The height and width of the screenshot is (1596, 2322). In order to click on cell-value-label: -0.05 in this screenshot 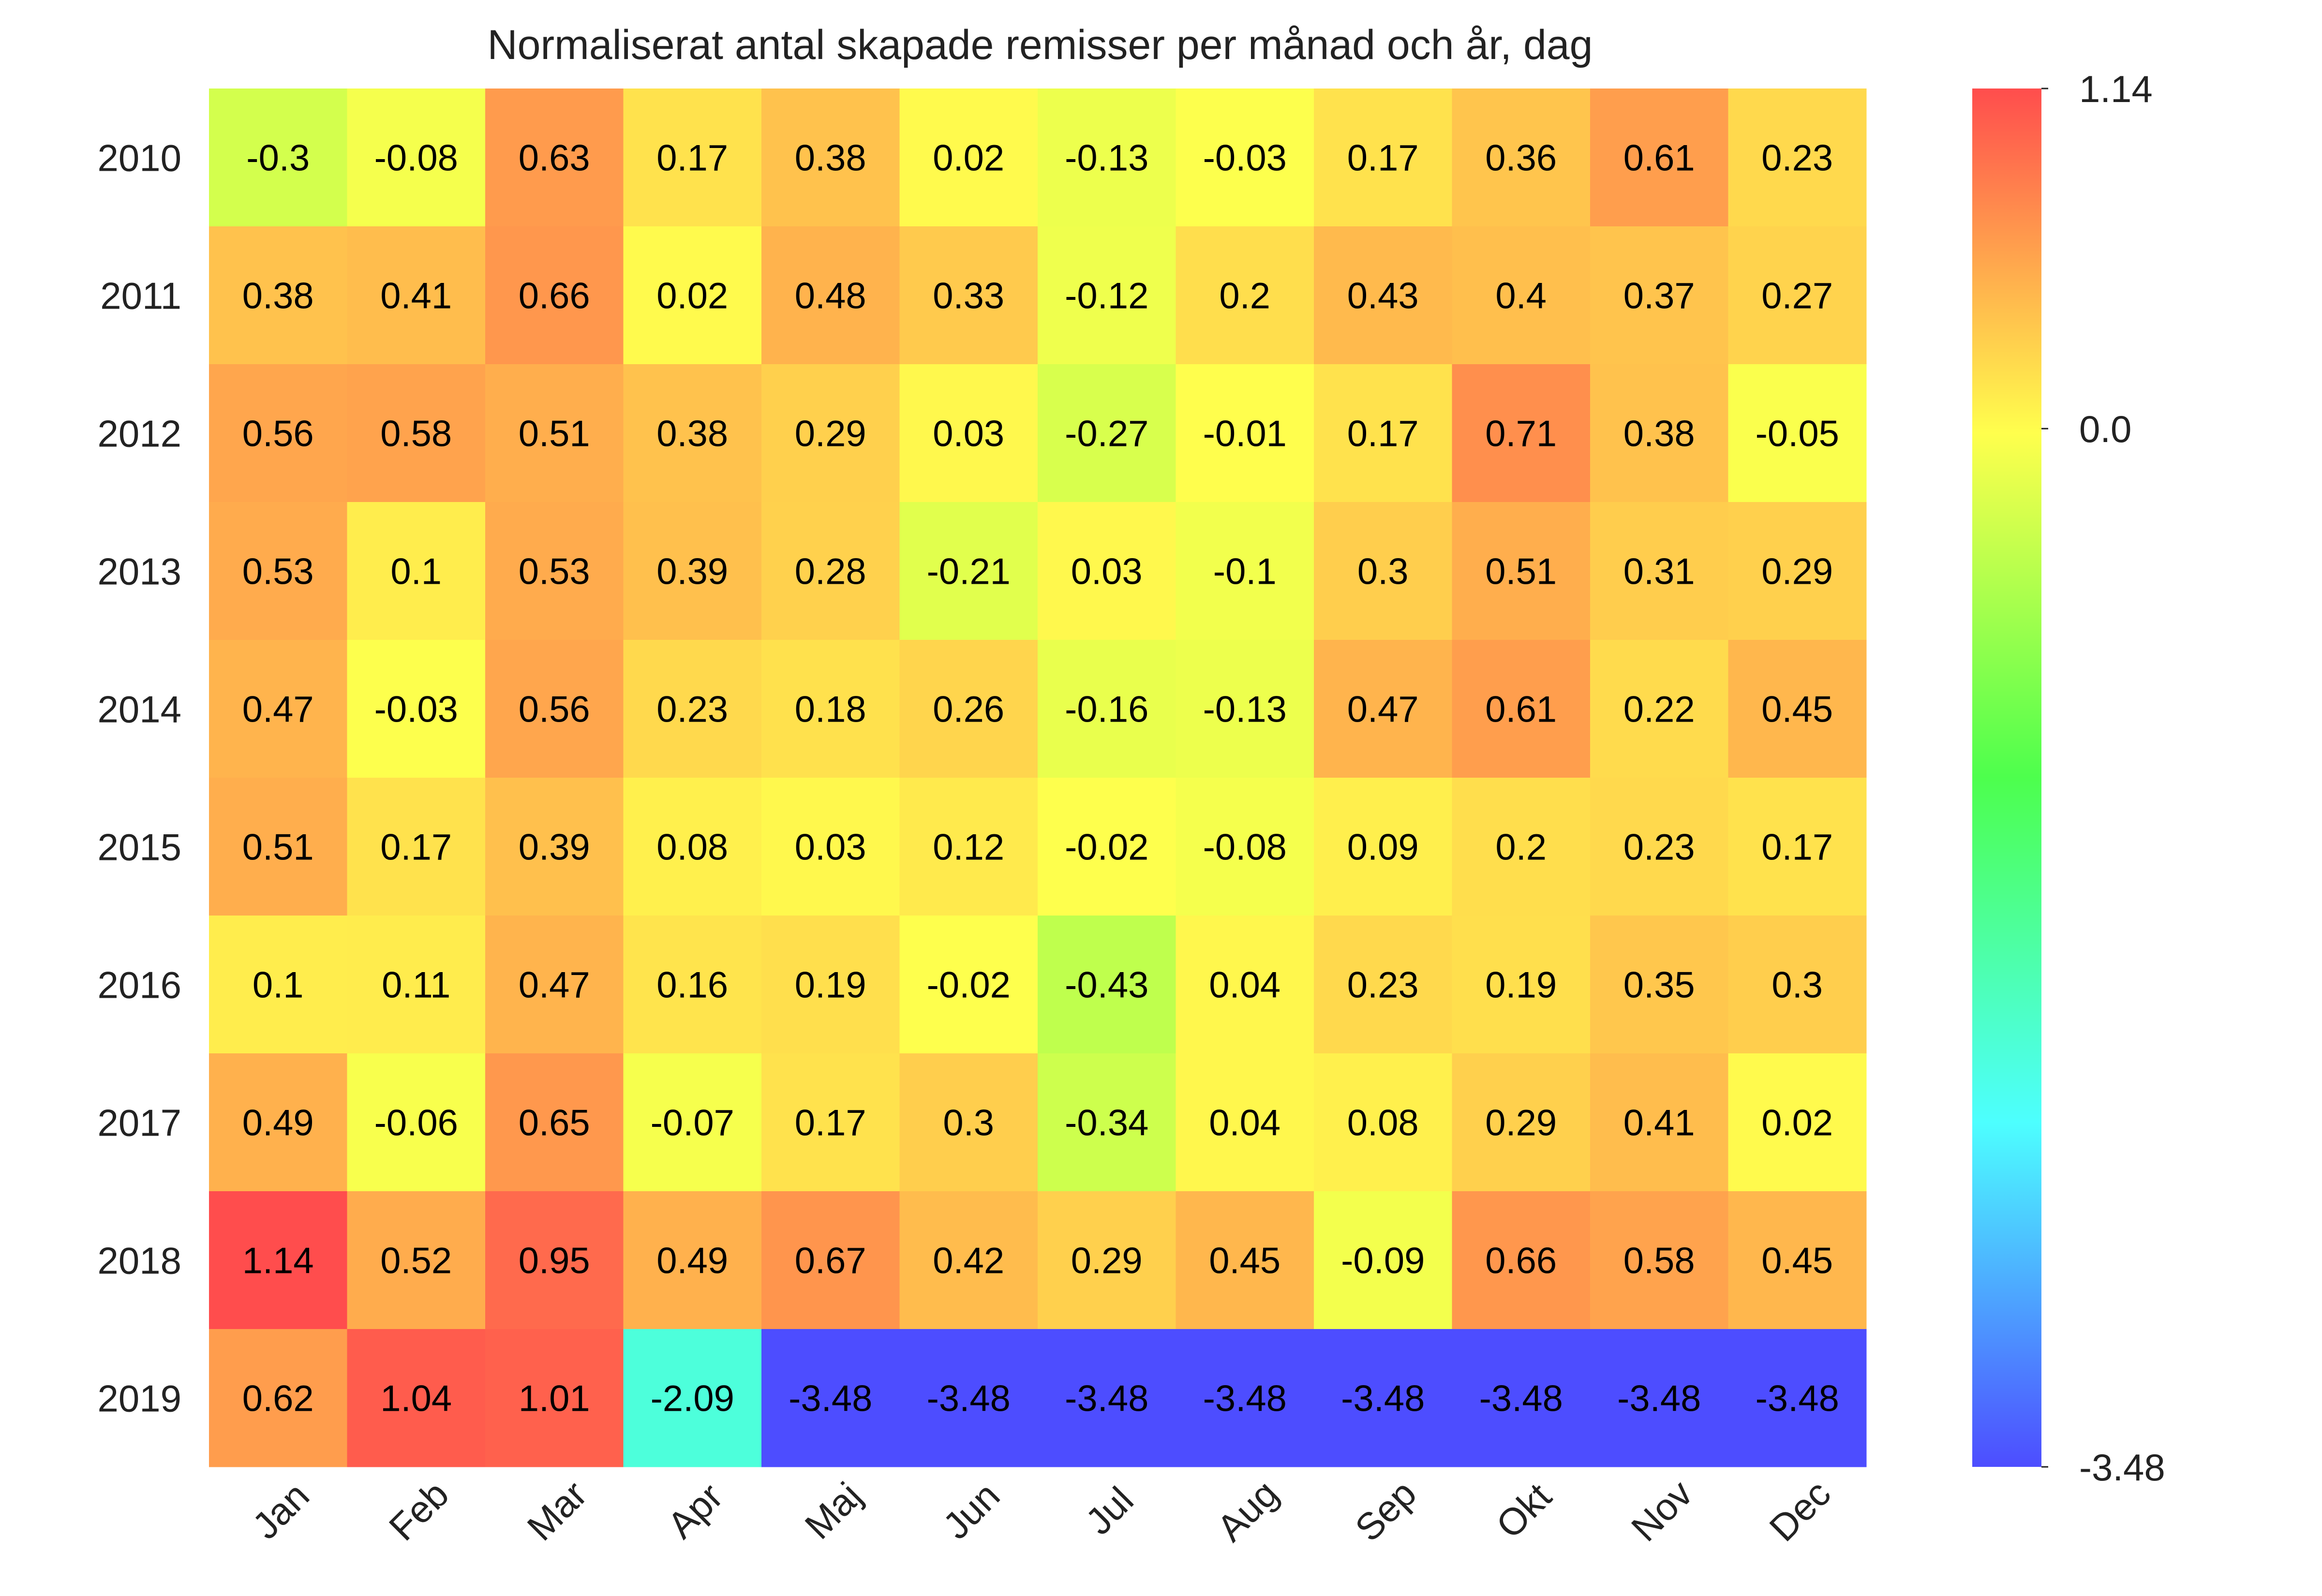, I will do `click(1797, 434)`.